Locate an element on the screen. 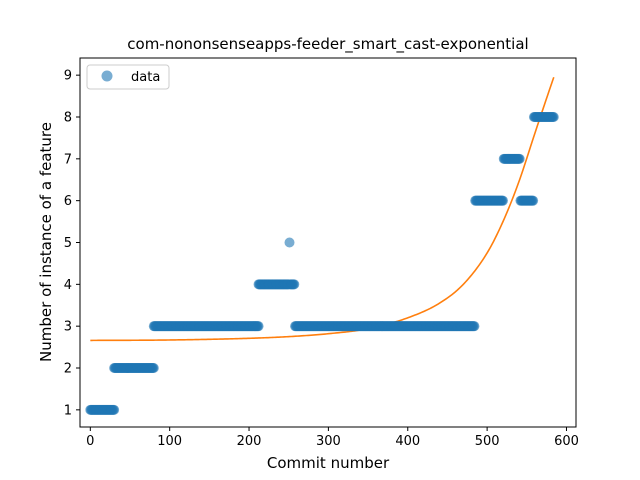 This screenshot has width=640, height=480. y-tick-label: 2 is located at coordinates (68, 369).